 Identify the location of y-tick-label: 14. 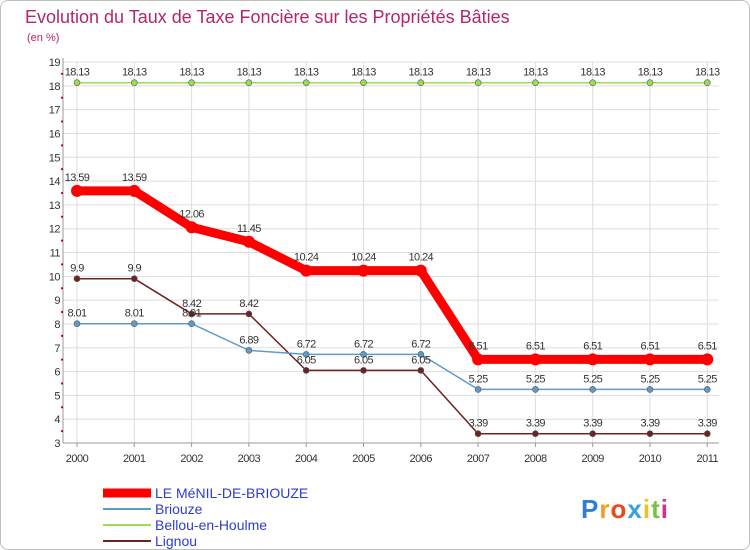
(55, 182).